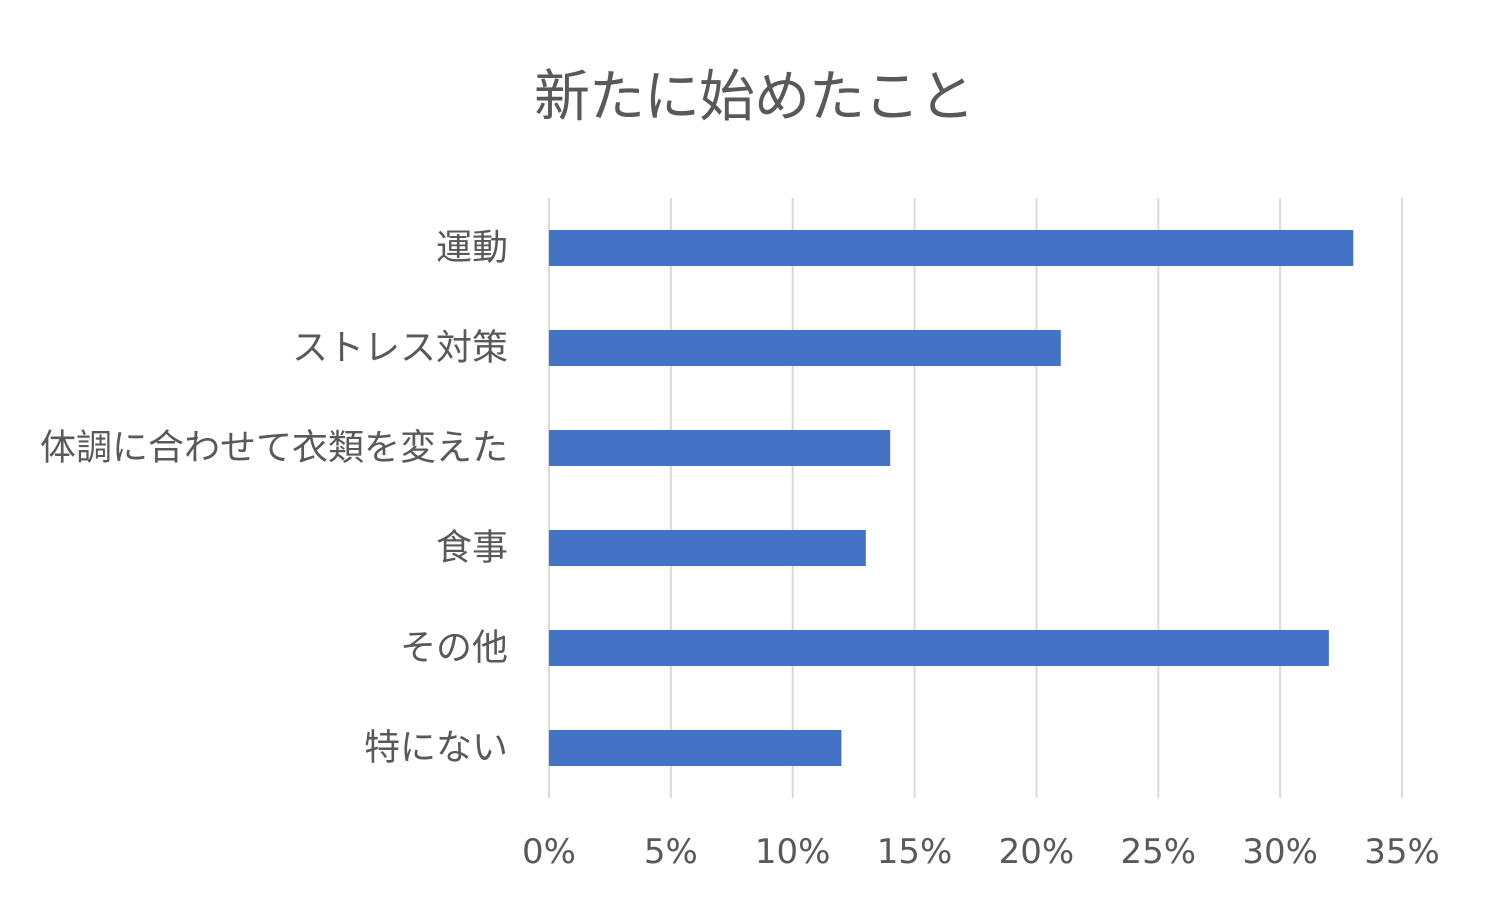 The image size is (1508, 905). Describe the element at coordinates (1280, 852) in the screenshot. I see `x-tick-label: 30%` at that location.